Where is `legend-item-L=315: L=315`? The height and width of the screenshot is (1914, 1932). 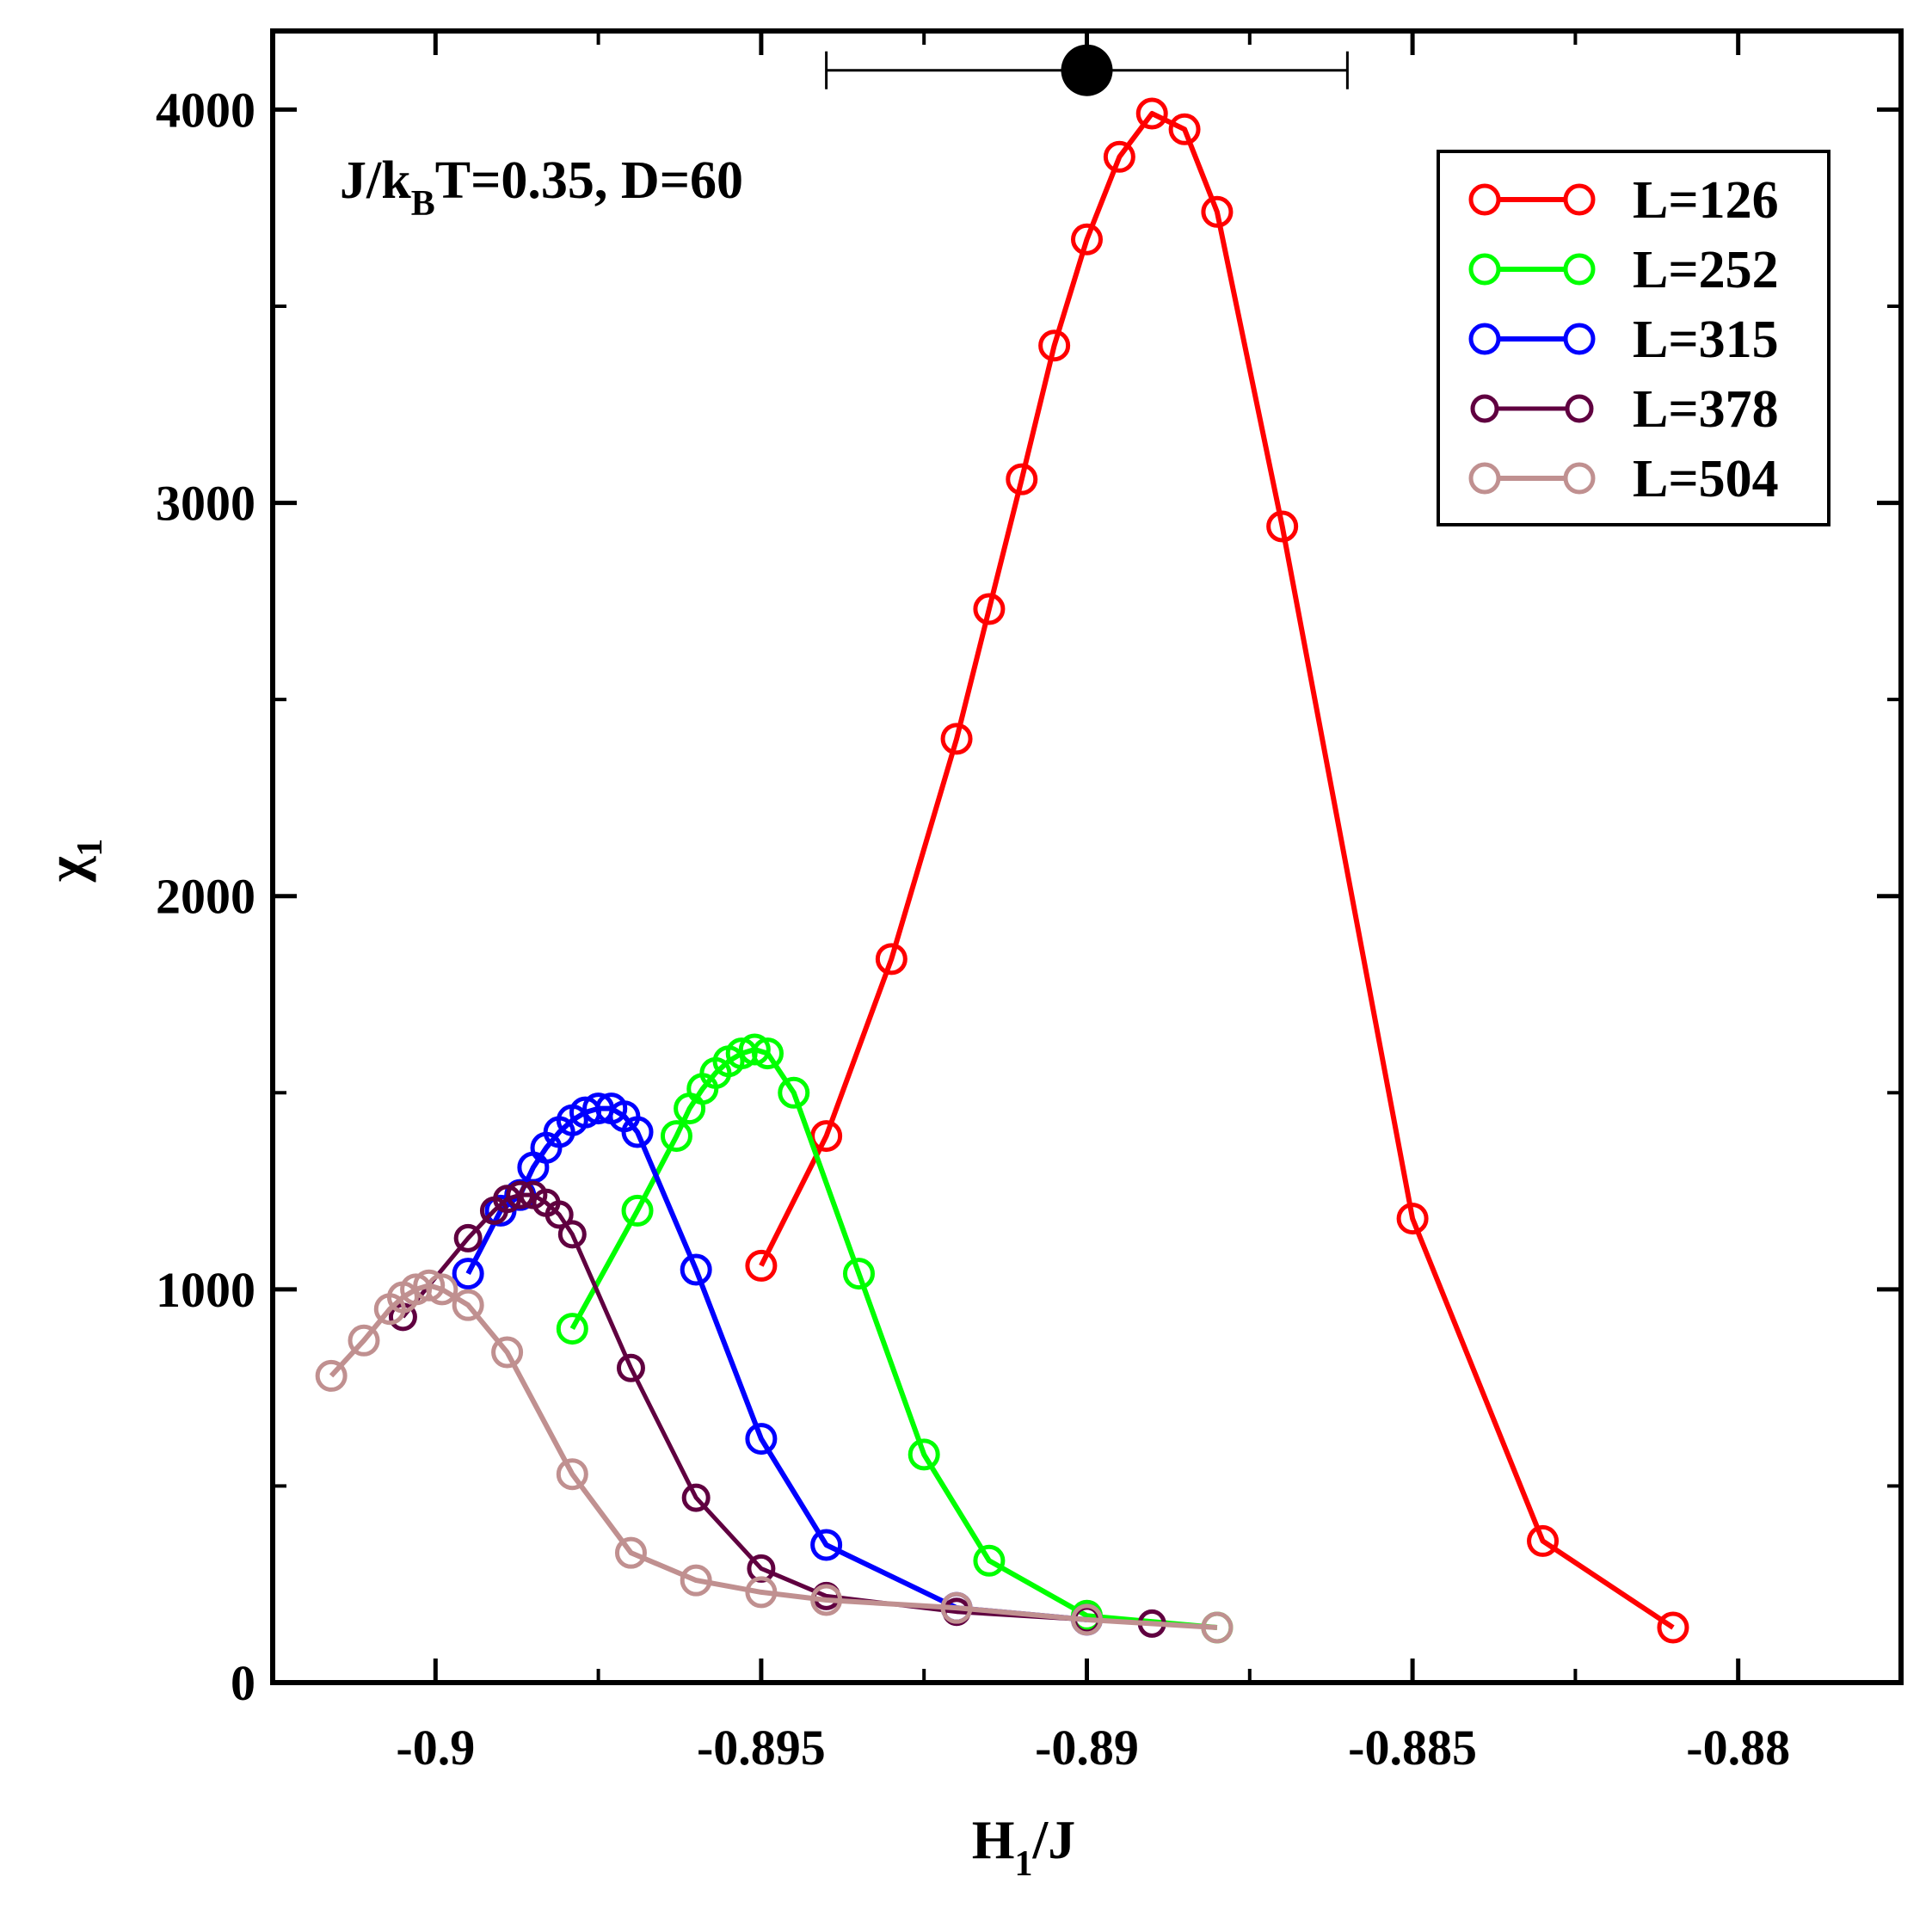
legend-item-L=315: L=315 is located at coordinates (1623, 340).